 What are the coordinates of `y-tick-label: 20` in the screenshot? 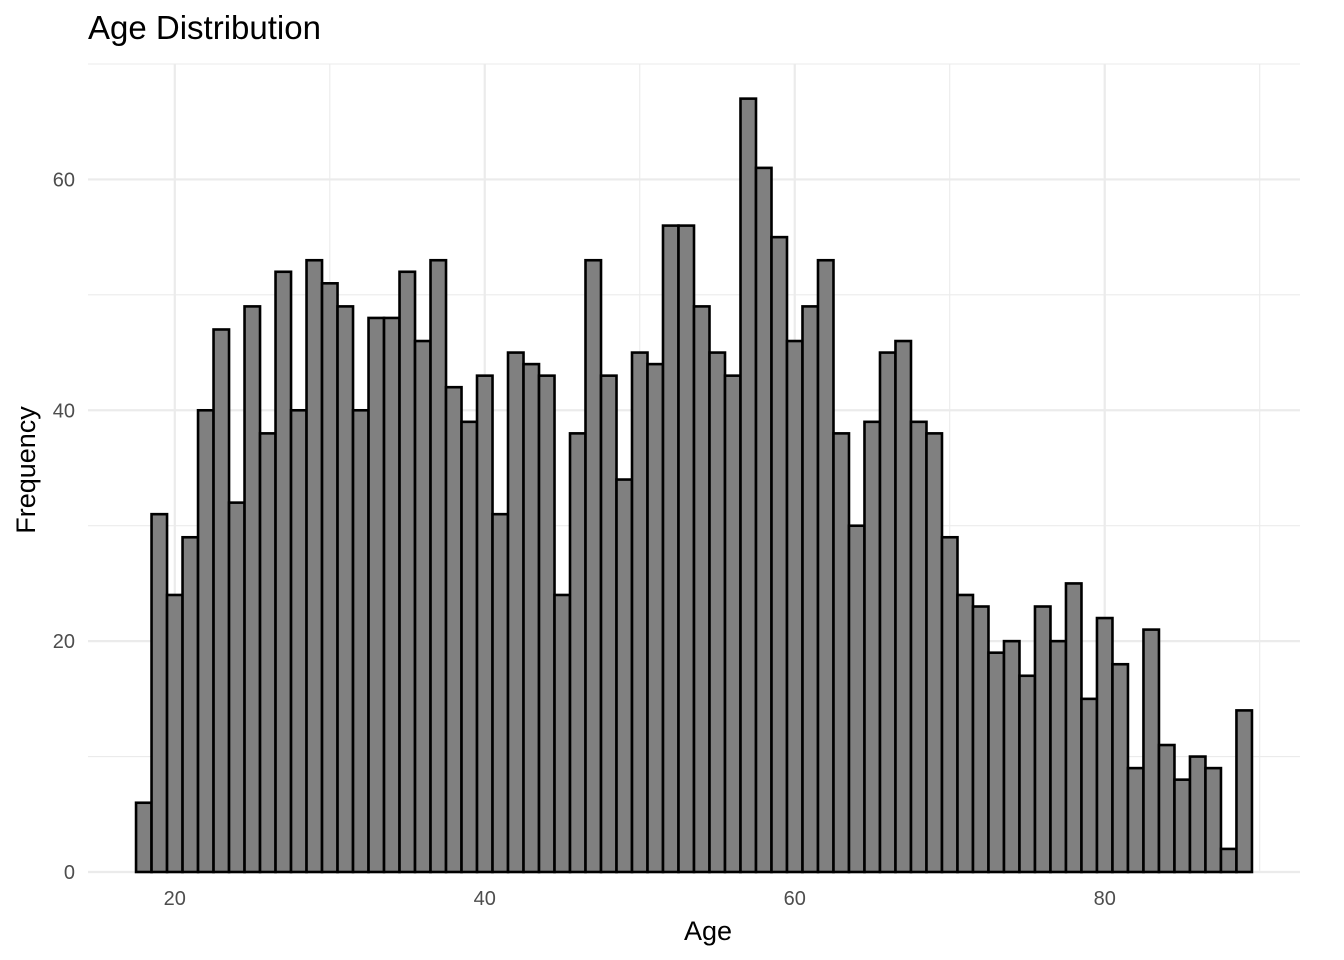 It's located at (64, 642).